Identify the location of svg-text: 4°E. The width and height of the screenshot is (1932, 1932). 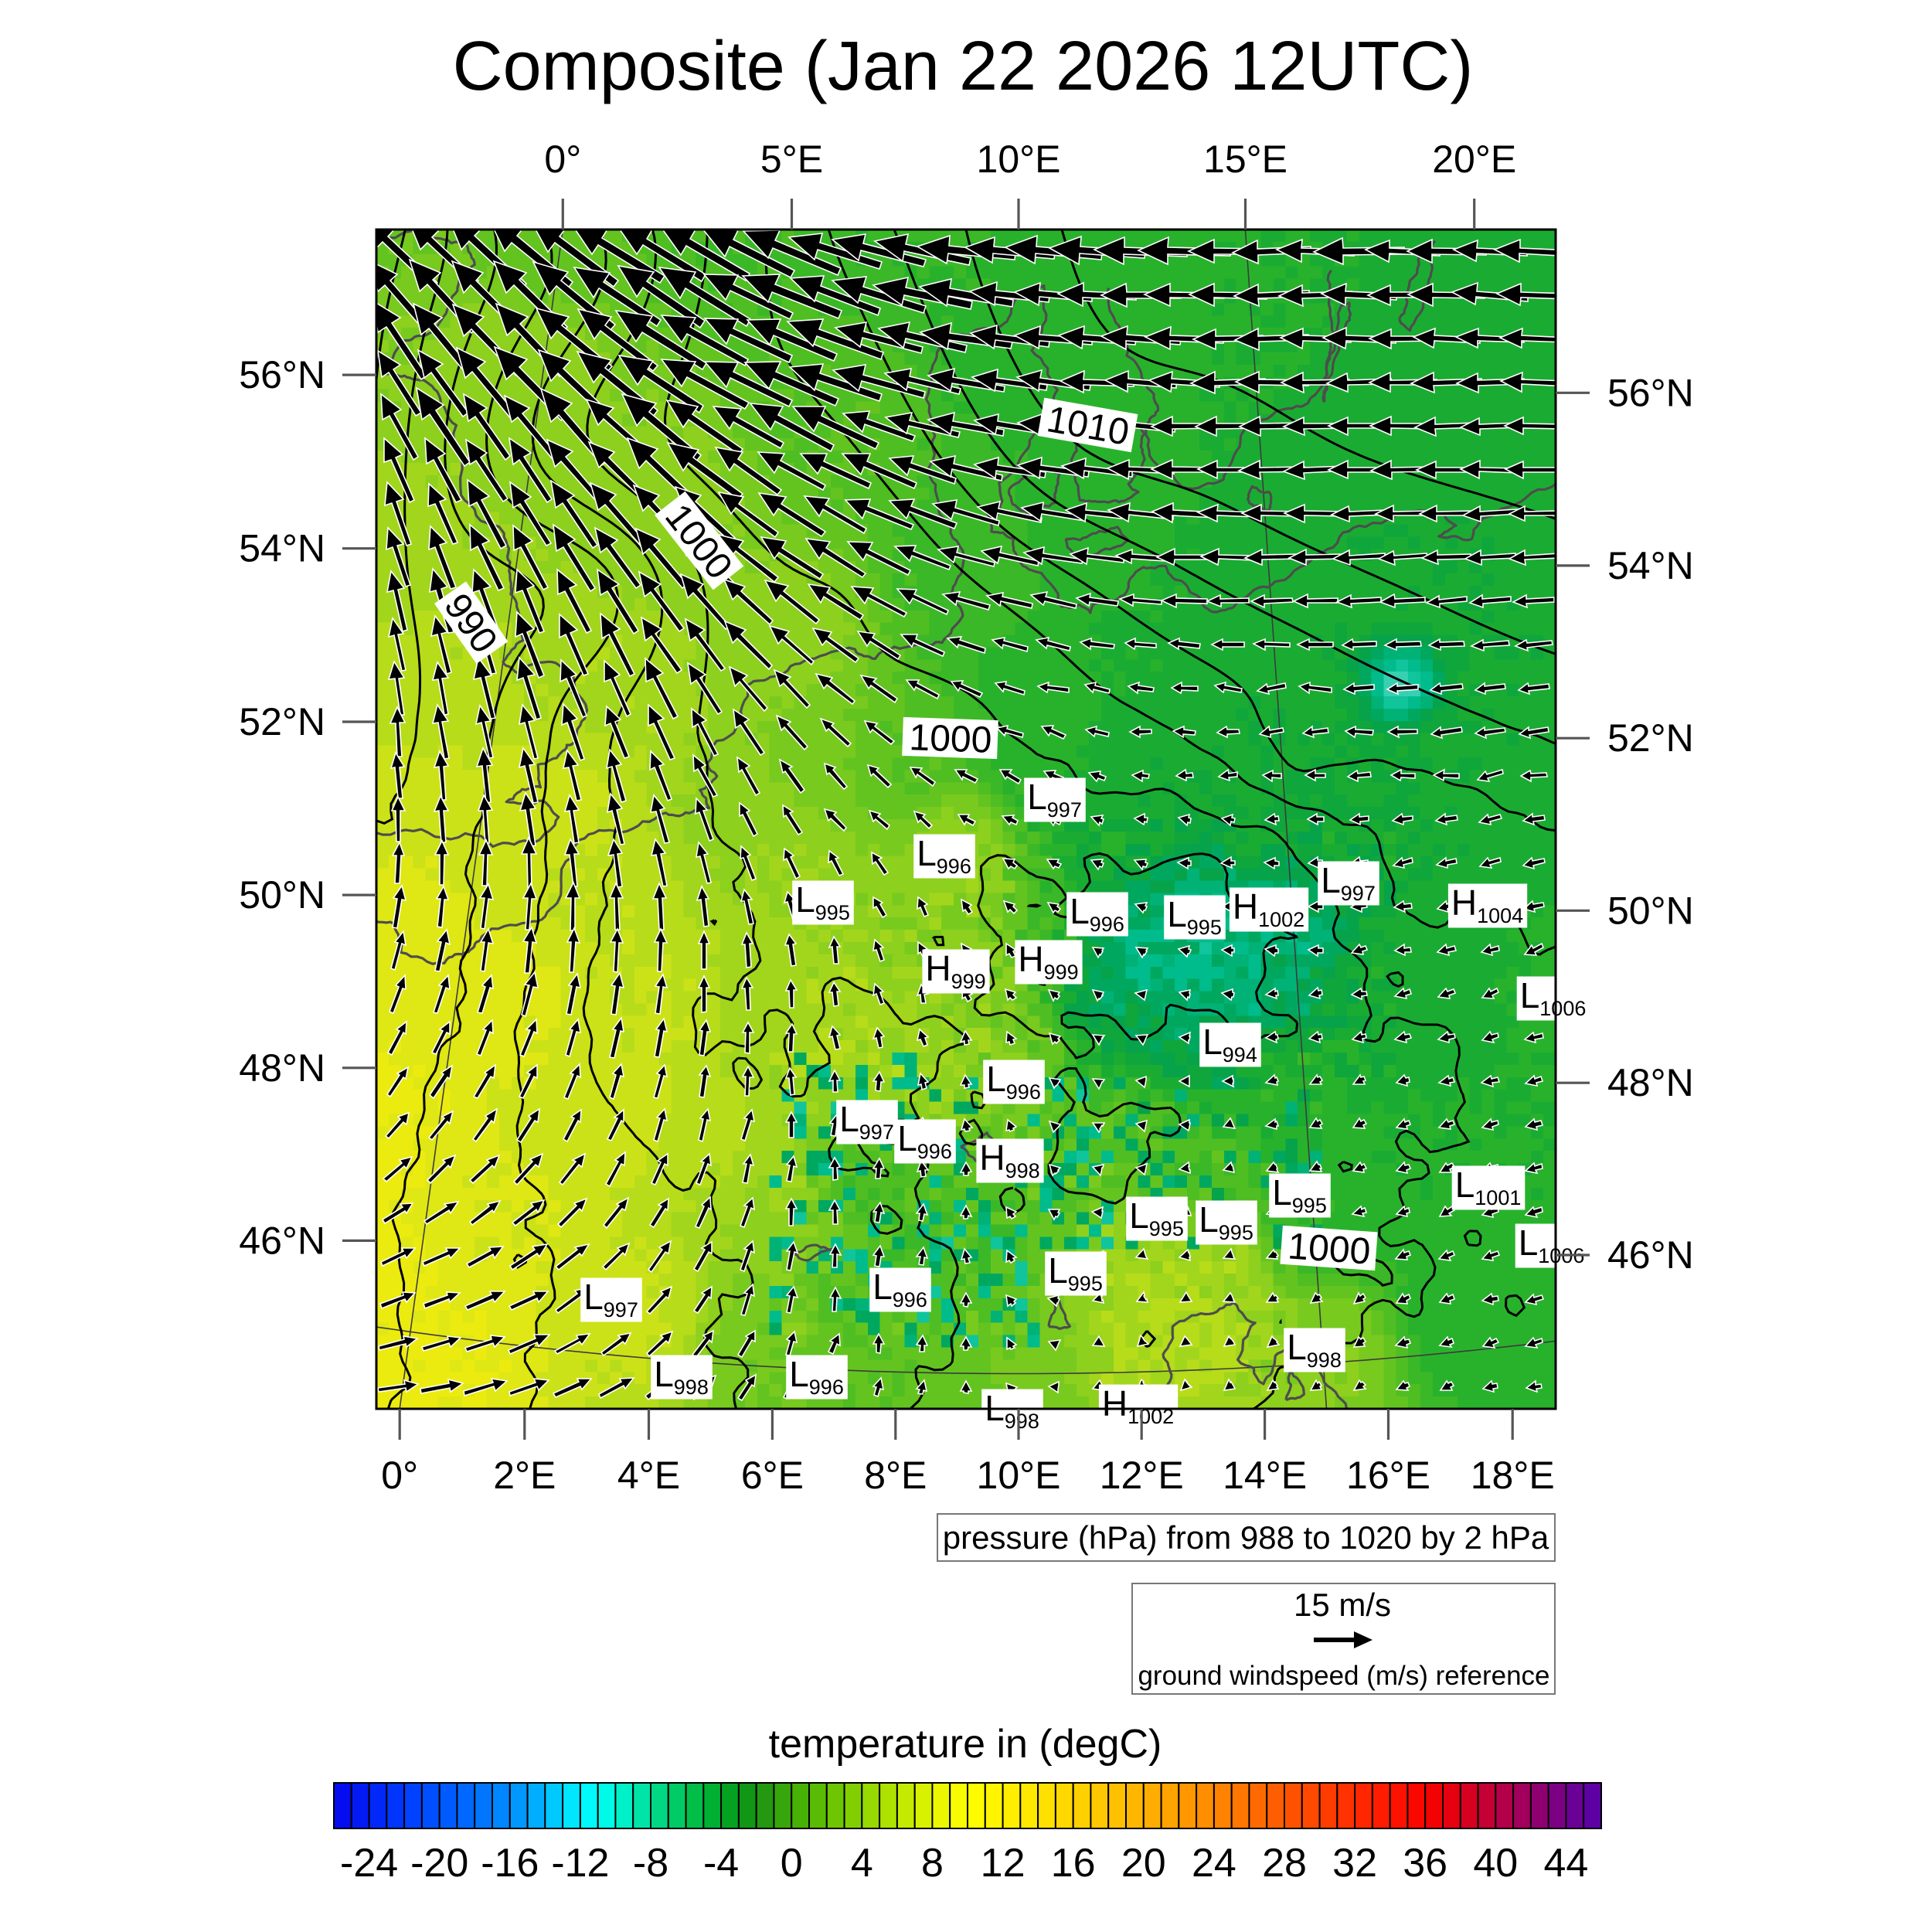
(649, 1476).